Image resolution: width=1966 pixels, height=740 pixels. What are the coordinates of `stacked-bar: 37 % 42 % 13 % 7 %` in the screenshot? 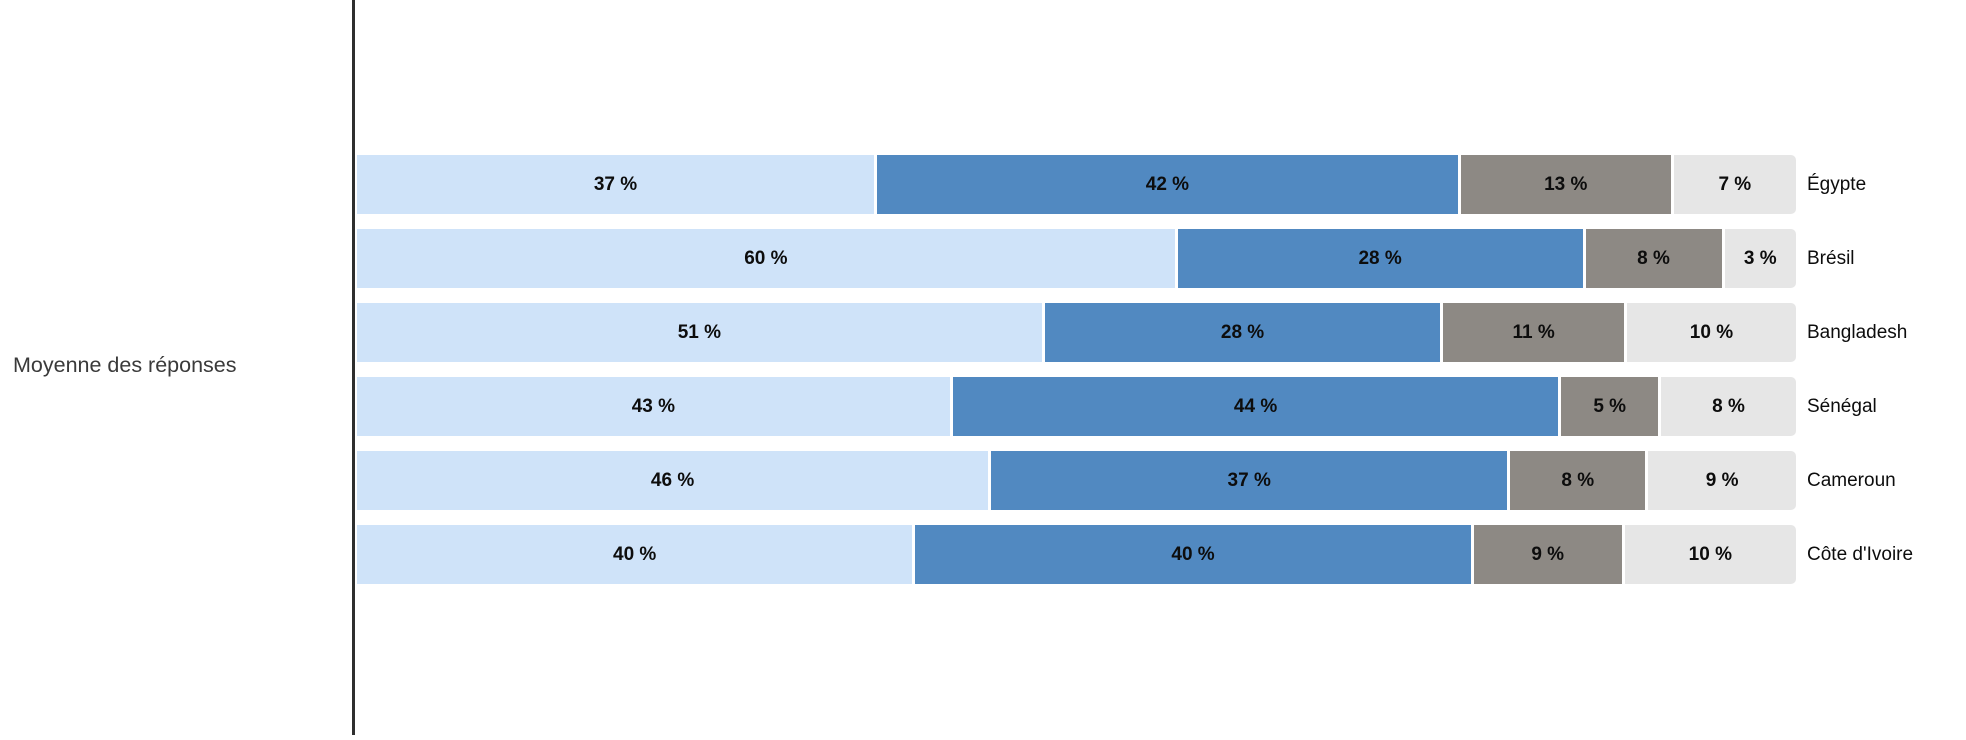 It's located at (1076, 184).